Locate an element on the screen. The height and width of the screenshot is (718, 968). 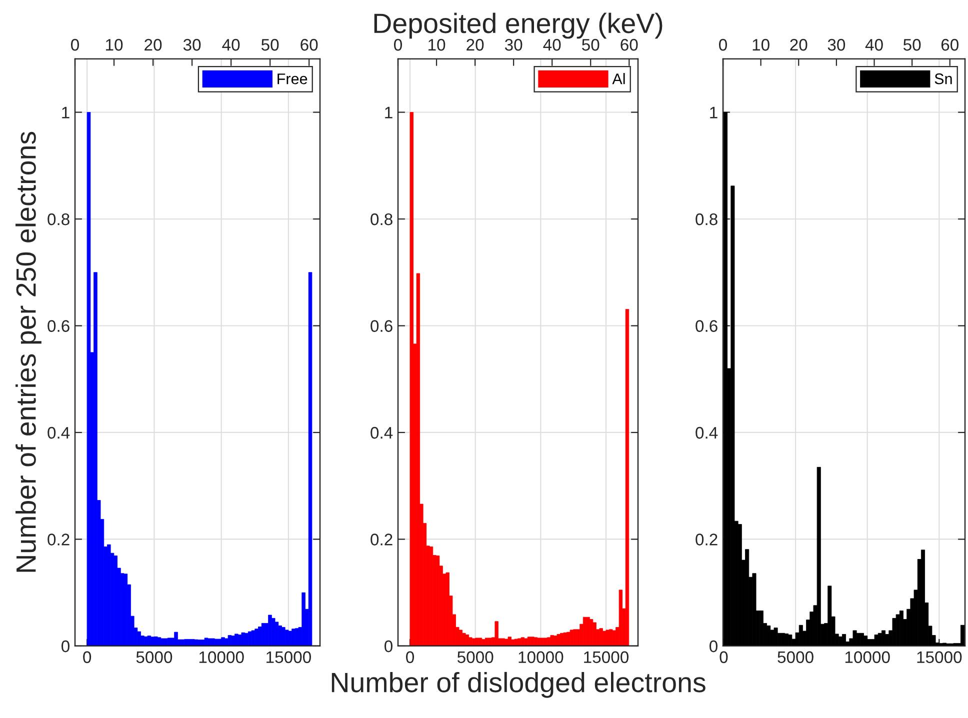
x2-axis-title: Deposited energy (keV) is located at coordinates (518, 25).